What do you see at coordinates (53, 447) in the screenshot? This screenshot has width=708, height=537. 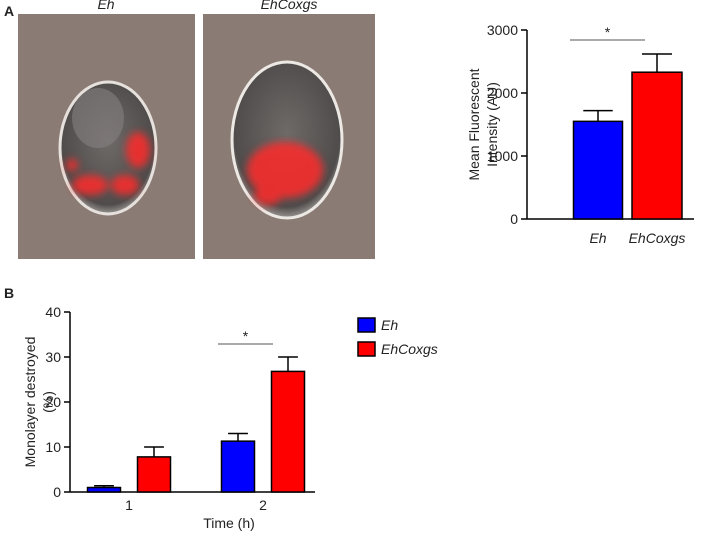 I see `y-tick-label: 10` at bounding box center [53, 447].